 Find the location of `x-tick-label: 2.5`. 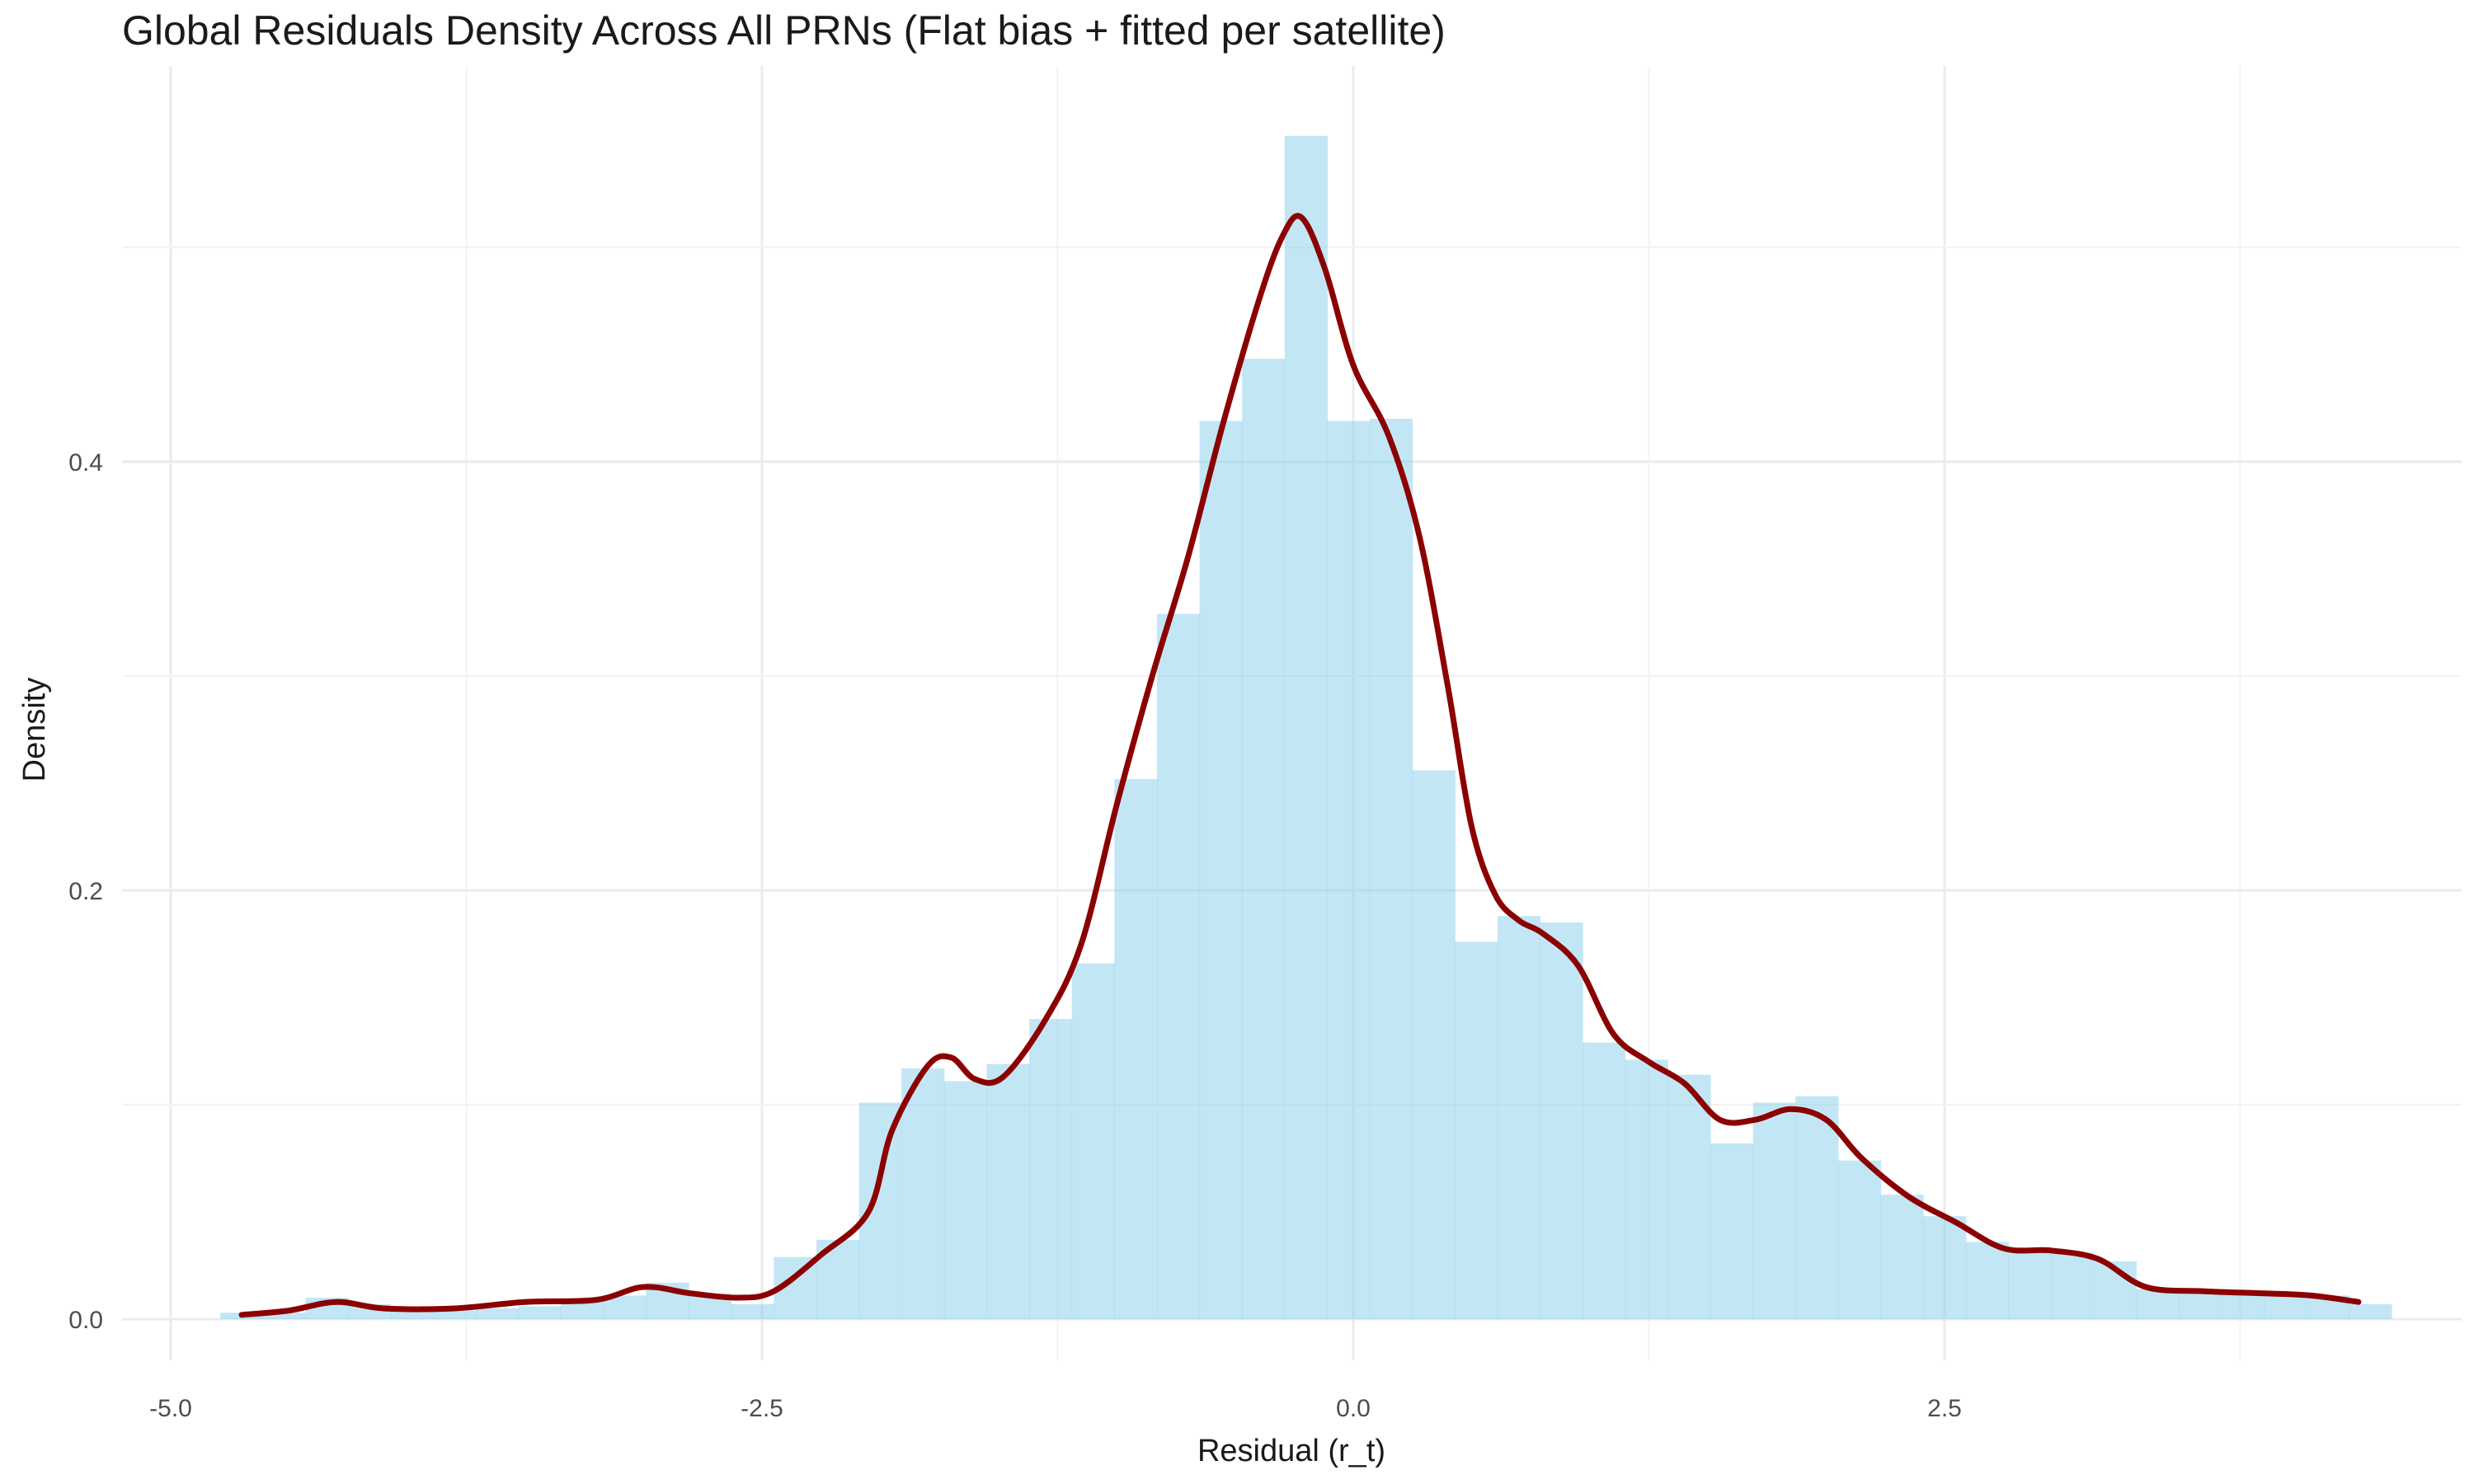

x-tick-label: 2.5 is located at coordinates (1944, 1408).